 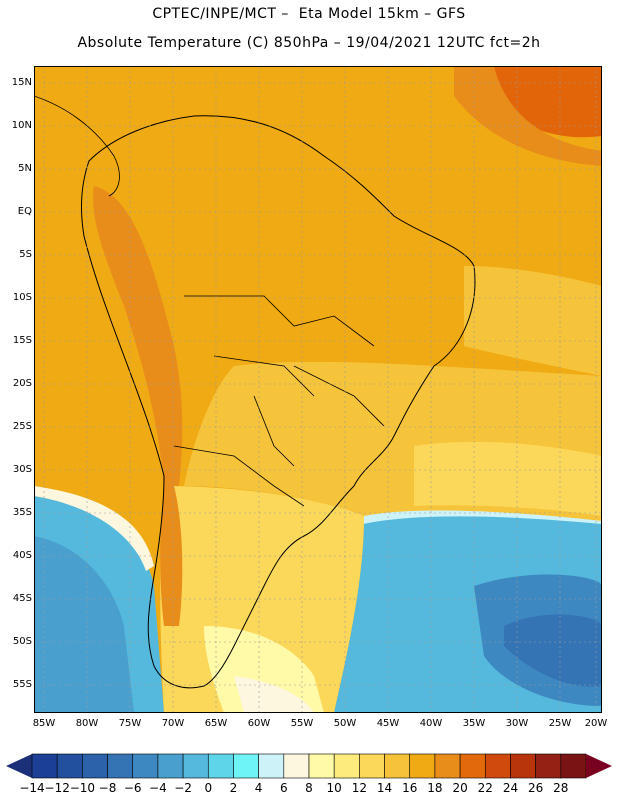 What do you see at coordinates (25, 168) in the screenshot?
I see `latitude-label: 5N` at bounding box center [25, 168].